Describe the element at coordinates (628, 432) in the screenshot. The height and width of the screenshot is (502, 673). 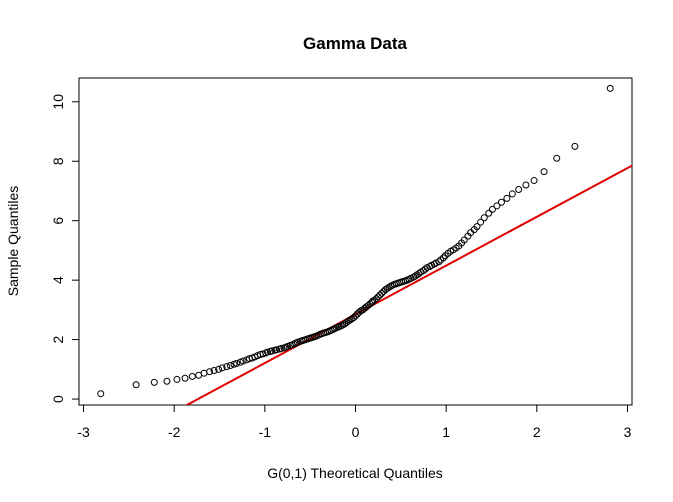
I see `x-tick-label: 3` at that location.